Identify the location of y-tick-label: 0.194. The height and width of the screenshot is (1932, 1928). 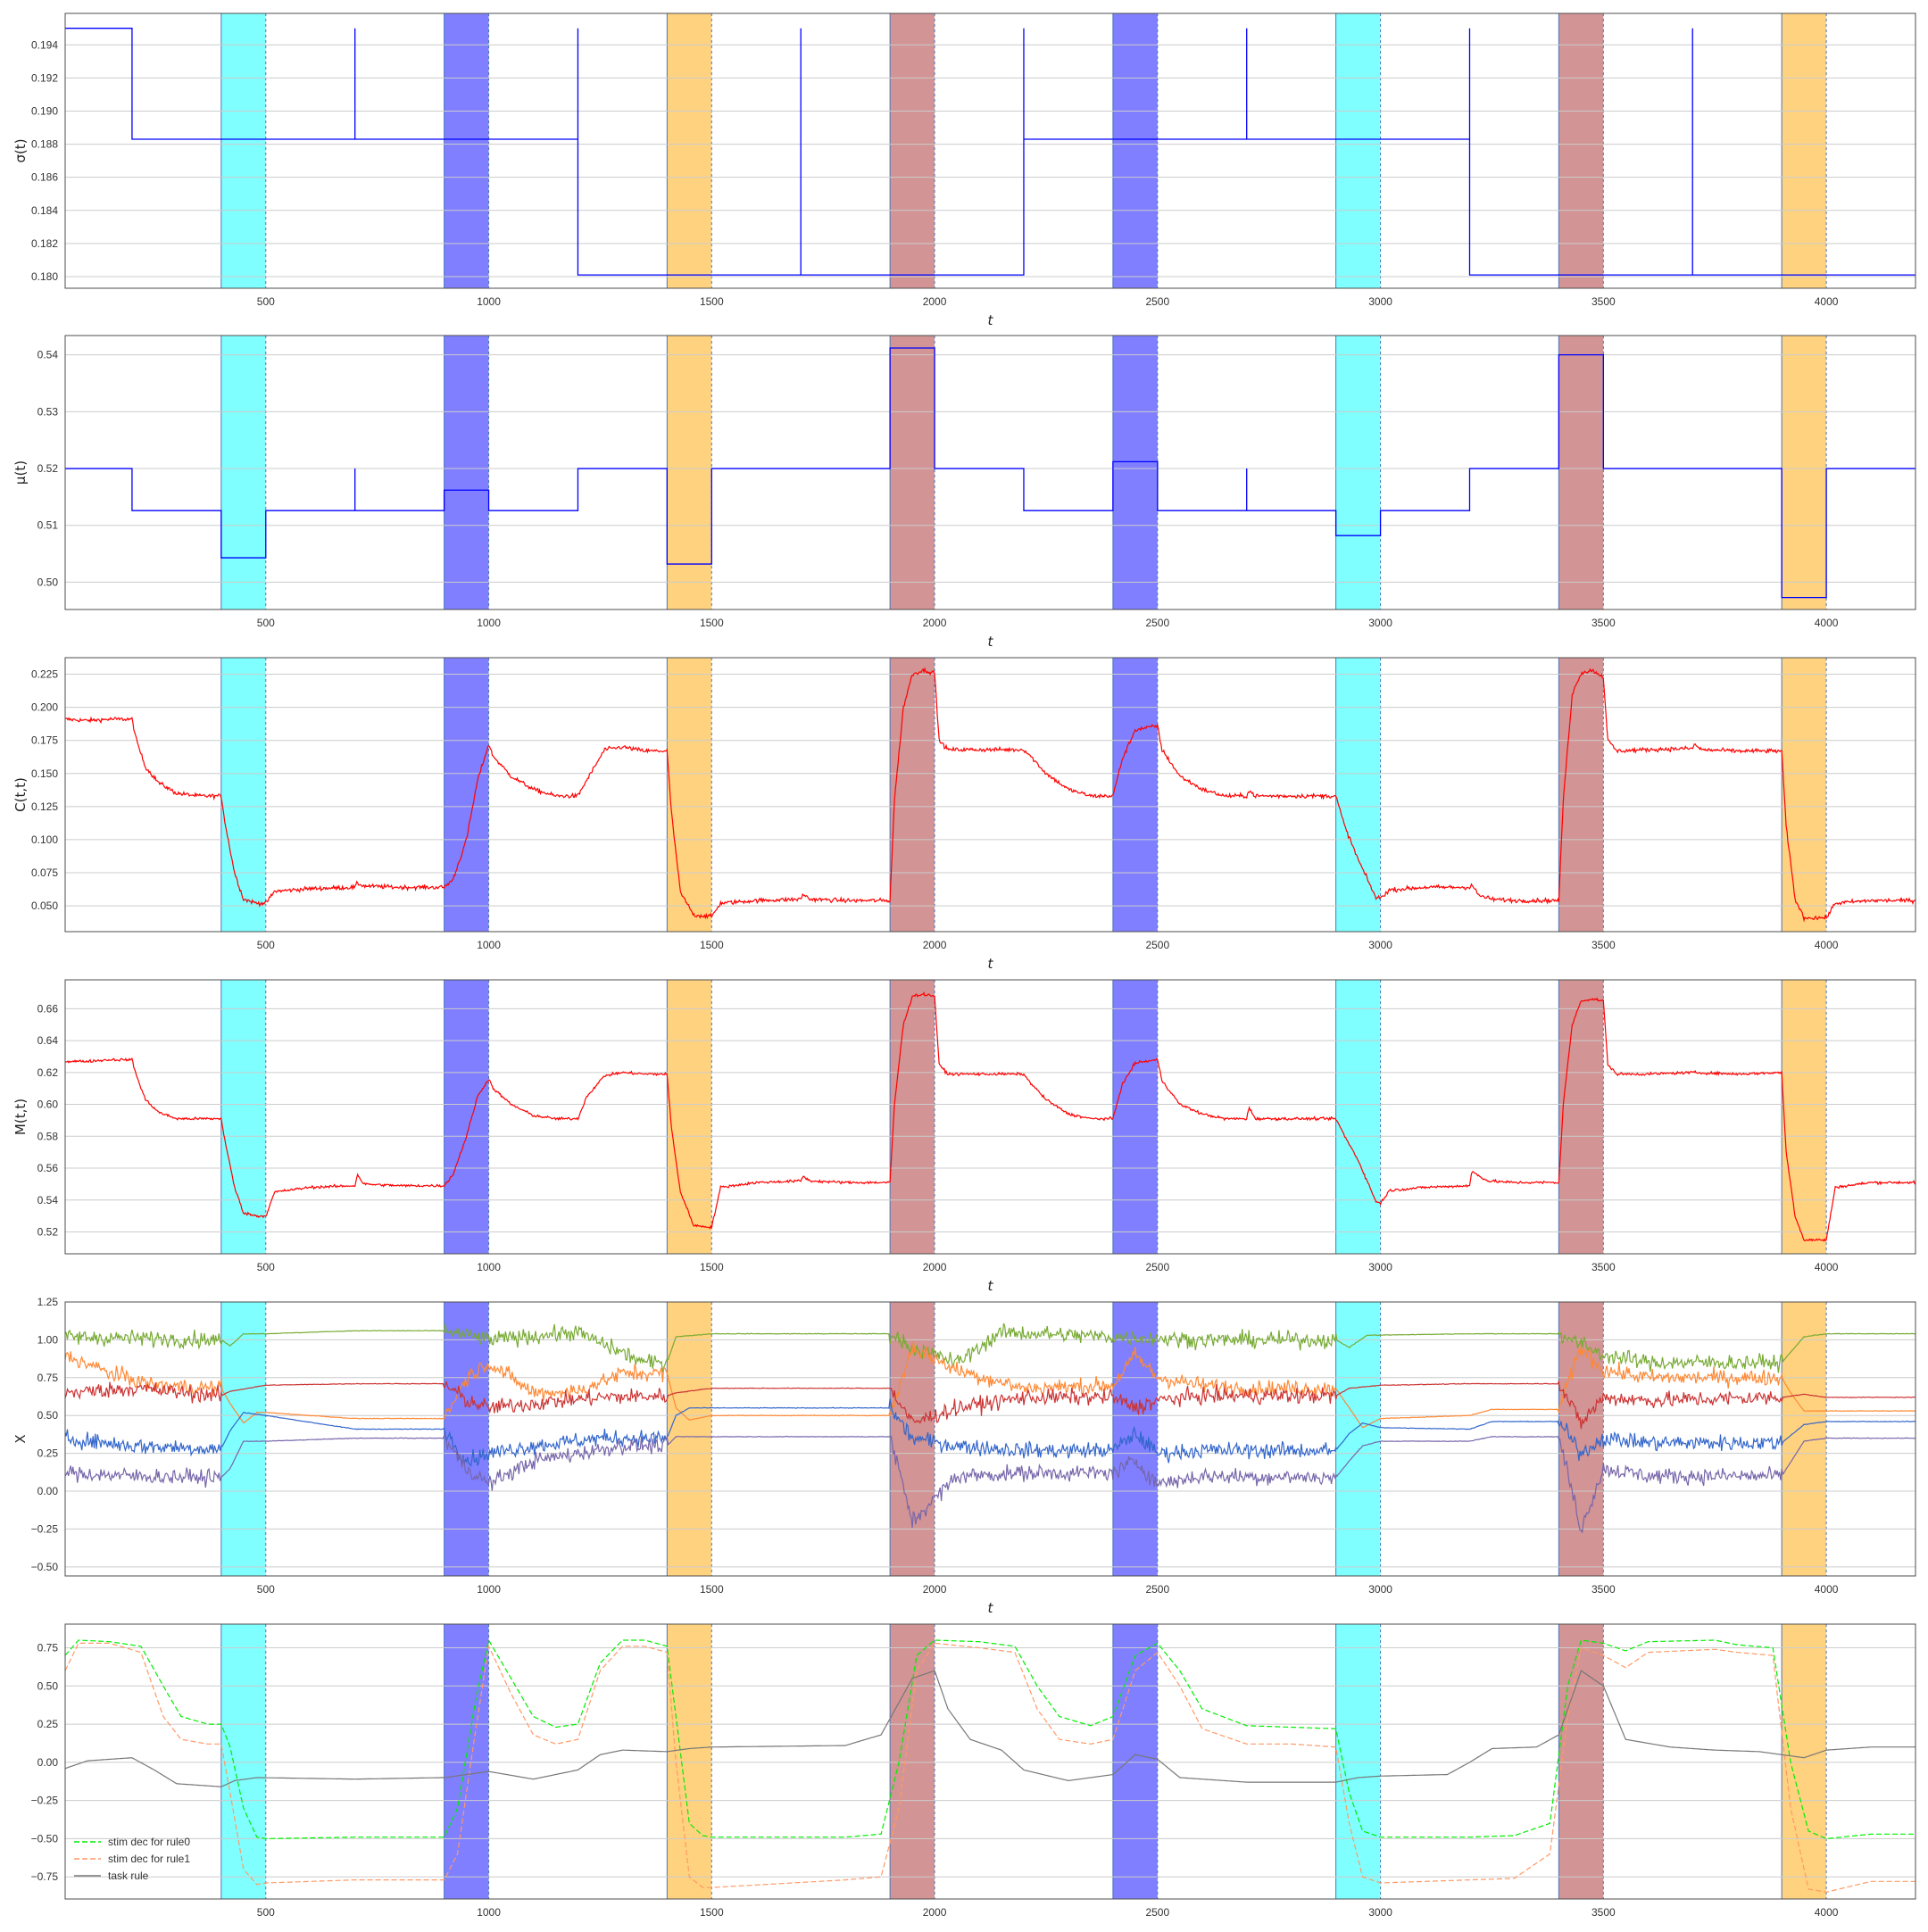
(45, 44).